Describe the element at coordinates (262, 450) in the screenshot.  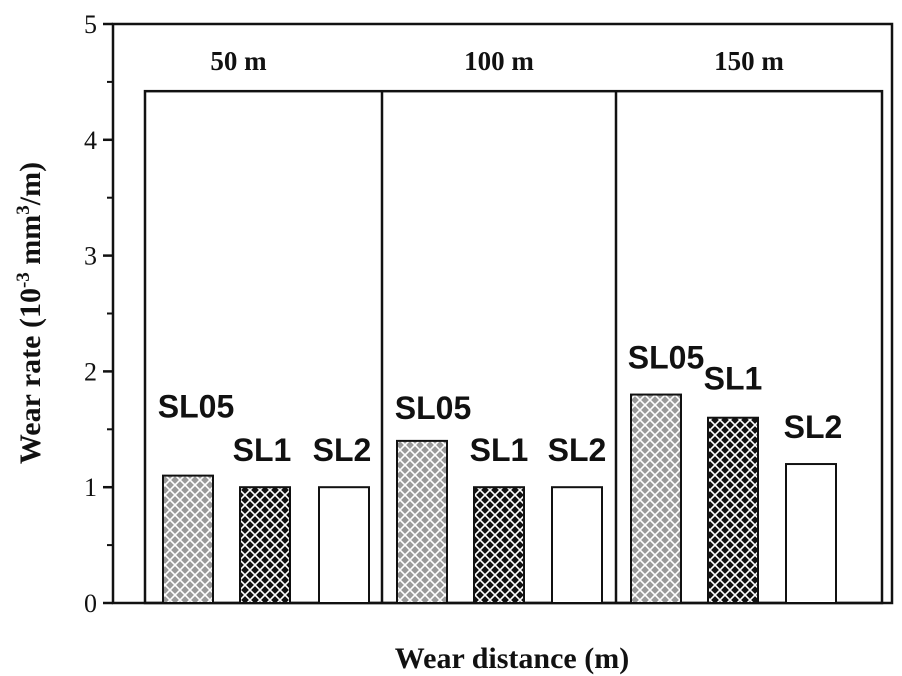
I see `bar-label-50m-sl1: SL1` at that location.